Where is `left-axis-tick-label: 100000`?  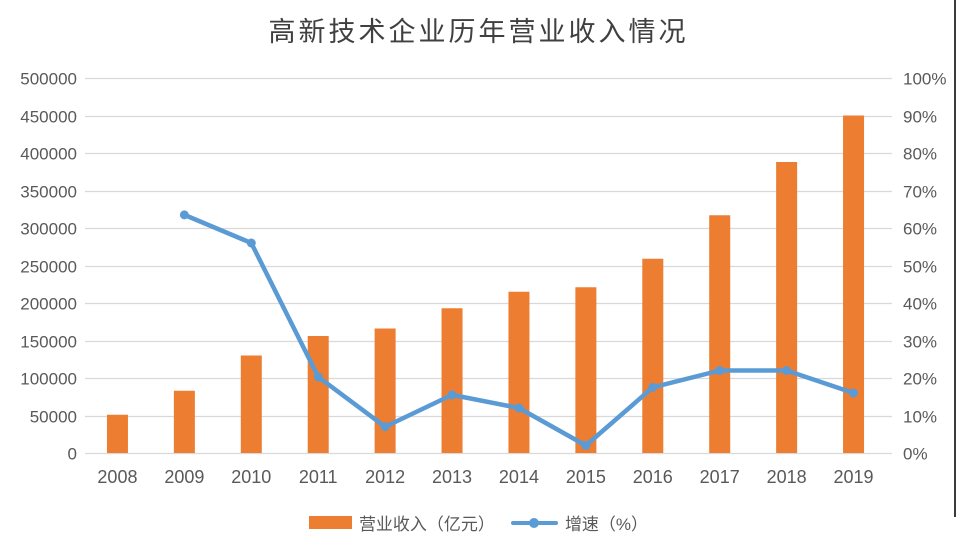
left-axis-tick-label: 100000 is located at coordinates (48, 379).